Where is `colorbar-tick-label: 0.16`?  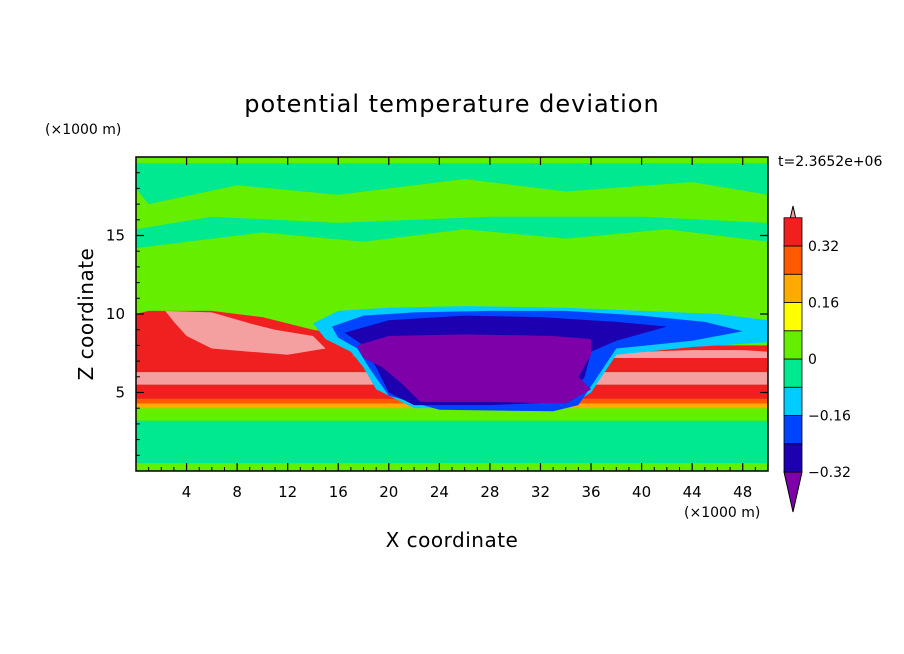 colorbar-tick-label: 0.16 is located at coordinates (823, 304).